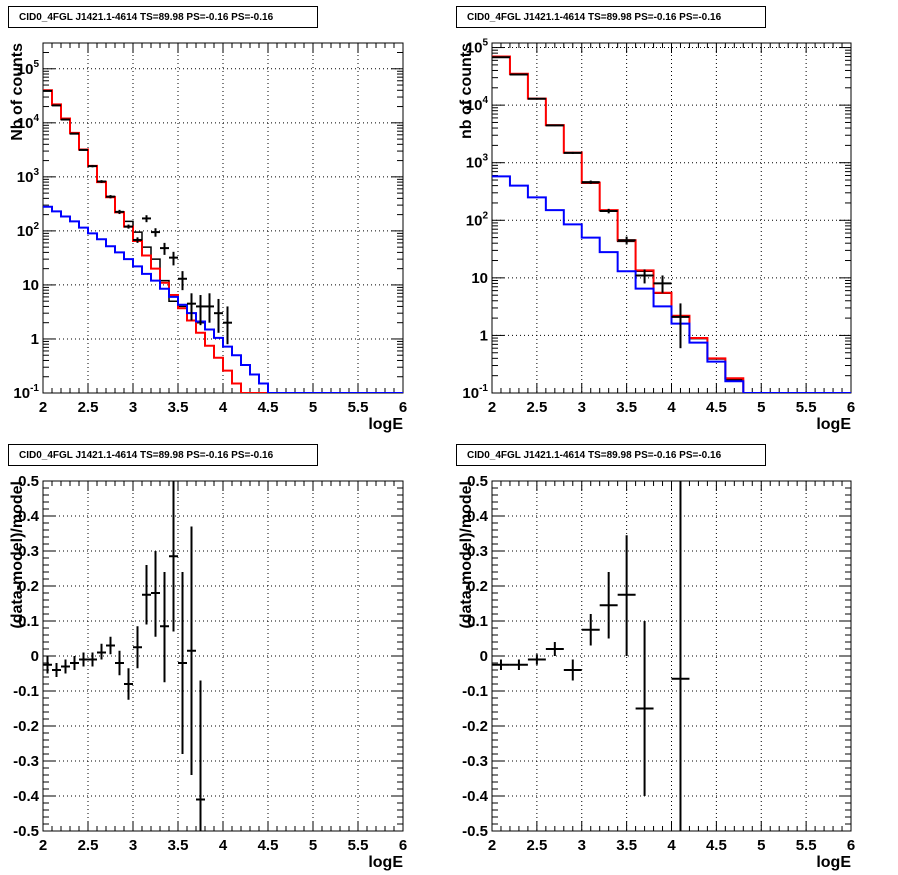  What do you see at coordinates (26, 796) in the screenshot?
I see `y-tick-label: -0.4` at bounding box center [26, 796].